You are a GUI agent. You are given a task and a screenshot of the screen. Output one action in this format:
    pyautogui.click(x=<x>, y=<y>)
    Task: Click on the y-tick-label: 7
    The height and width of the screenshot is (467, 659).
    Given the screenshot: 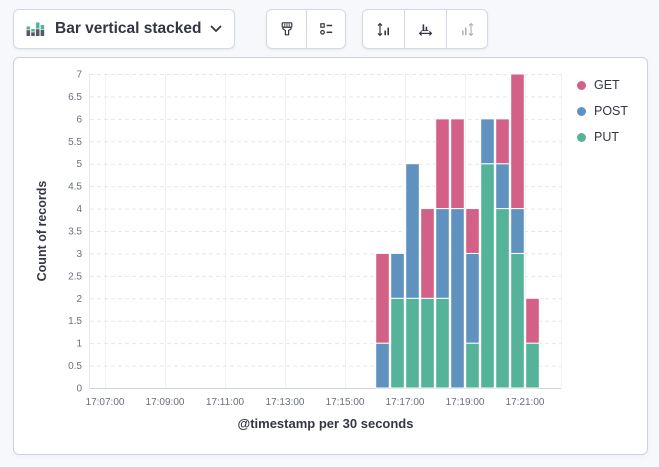 What is the action you would take?
    pyautogui.click(x=79, y=75)
    